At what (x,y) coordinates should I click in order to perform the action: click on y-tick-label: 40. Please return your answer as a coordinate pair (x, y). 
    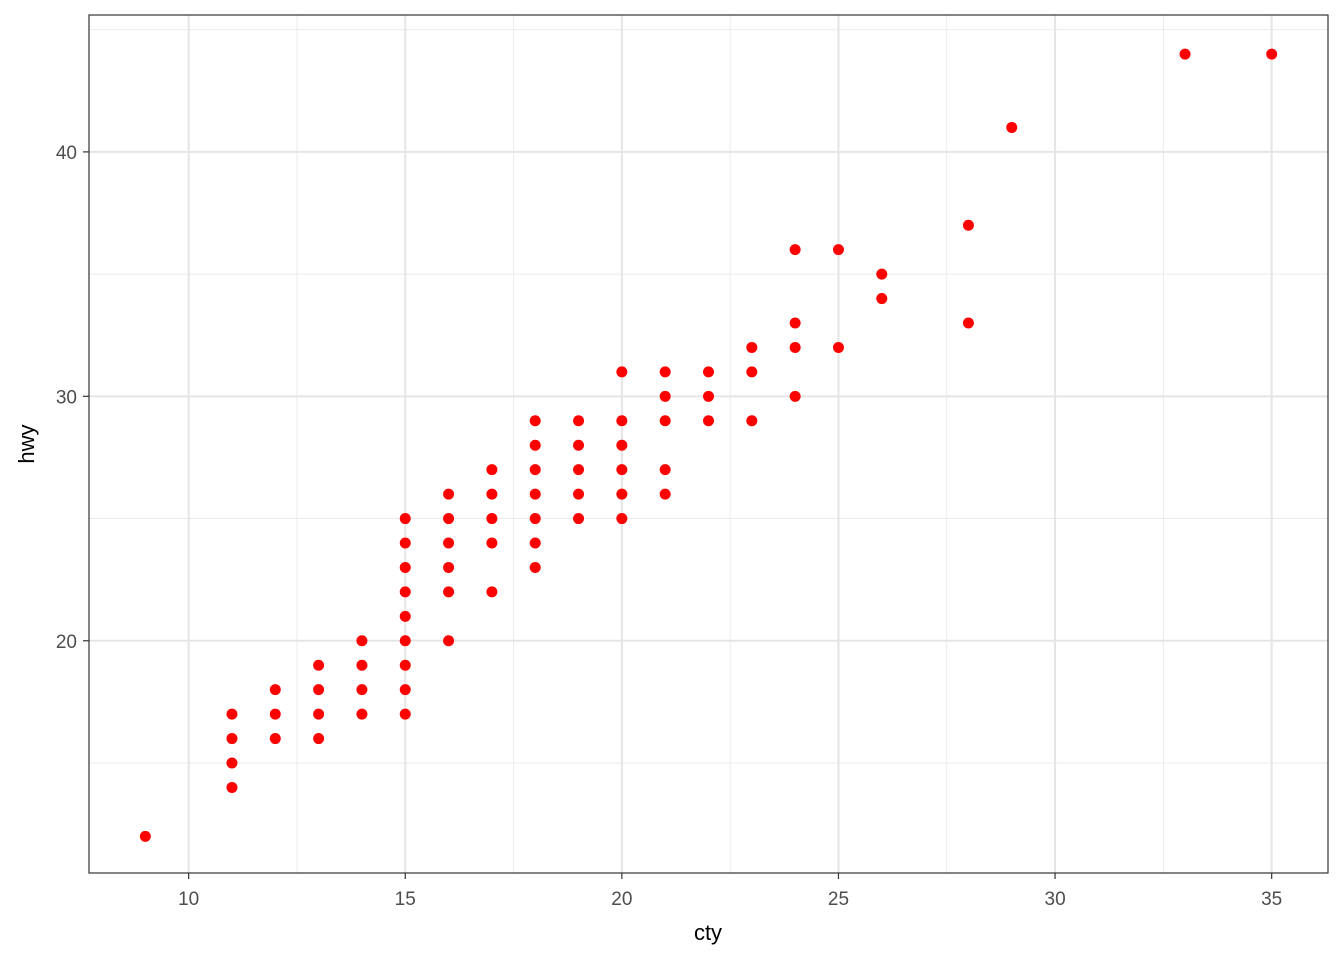
    Looking at the image, I should click on (66, 153).